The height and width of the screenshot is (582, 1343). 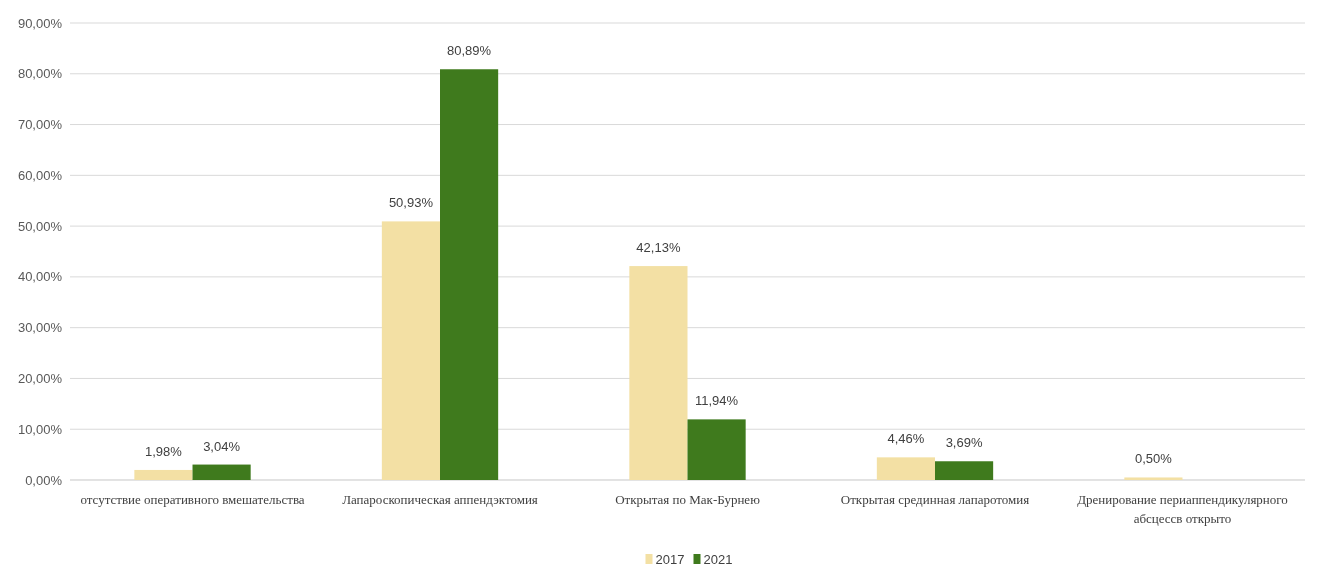 I want to click on y-tick-label: 20,00%, so click(x=40, y=378).